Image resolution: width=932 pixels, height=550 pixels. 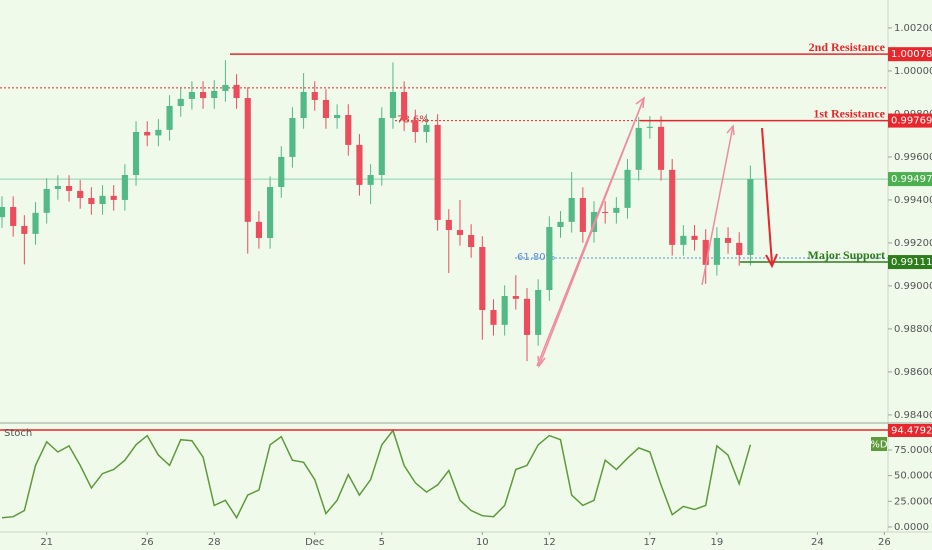 What do you see at coordinates (817, 542) in the screenshot?
I see `x-tick-label: 24` at bounding box center [817, 542].